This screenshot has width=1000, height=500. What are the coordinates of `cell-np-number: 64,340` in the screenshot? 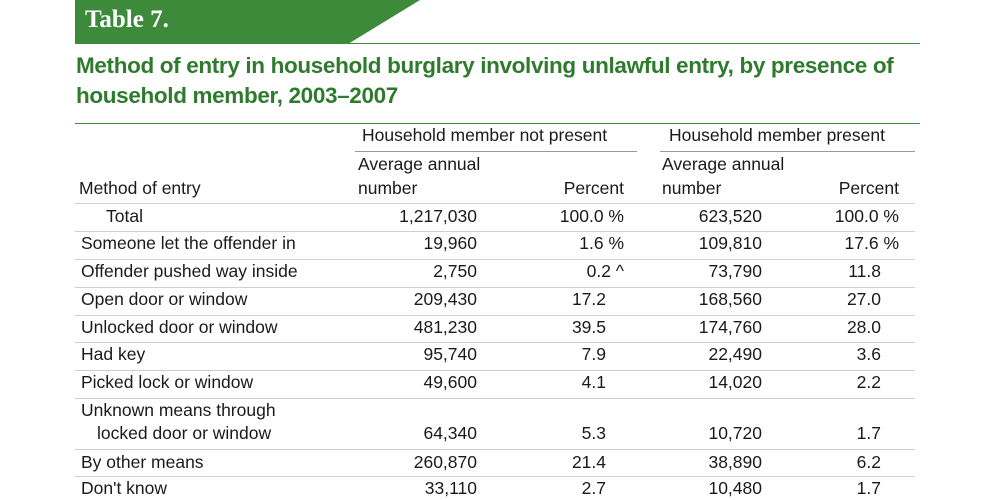 It's located at (450, 433).